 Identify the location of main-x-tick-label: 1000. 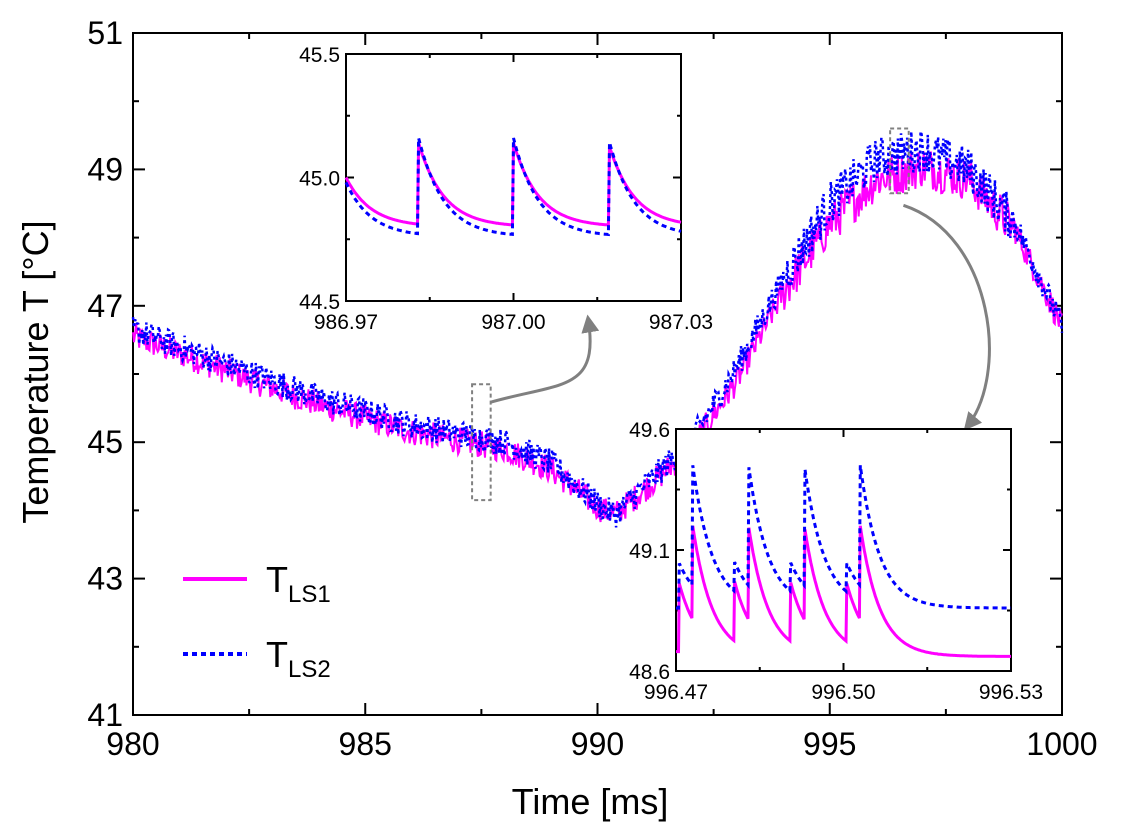
(1061, 744).